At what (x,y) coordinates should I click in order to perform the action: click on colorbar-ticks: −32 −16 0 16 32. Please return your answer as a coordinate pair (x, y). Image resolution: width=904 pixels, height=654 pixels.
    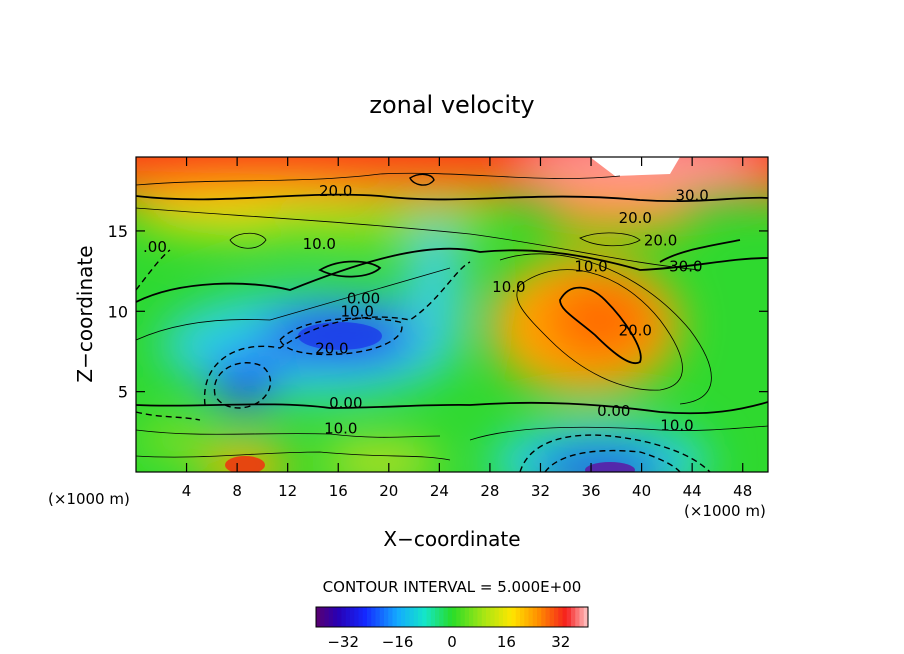
    Looking at the image, I should click on (448, 642).